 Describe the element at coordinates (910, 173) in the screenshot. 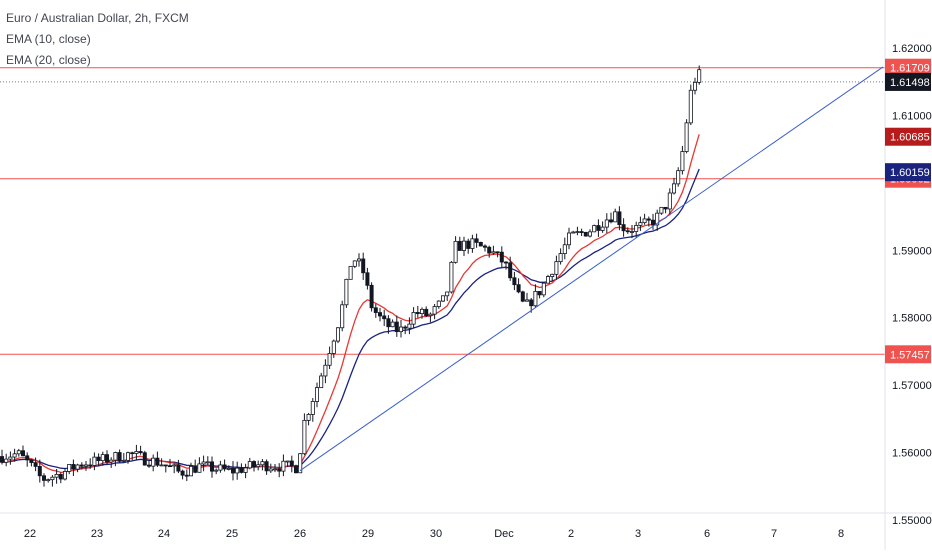

I see `ema-price-label: 1.60159` at that location.